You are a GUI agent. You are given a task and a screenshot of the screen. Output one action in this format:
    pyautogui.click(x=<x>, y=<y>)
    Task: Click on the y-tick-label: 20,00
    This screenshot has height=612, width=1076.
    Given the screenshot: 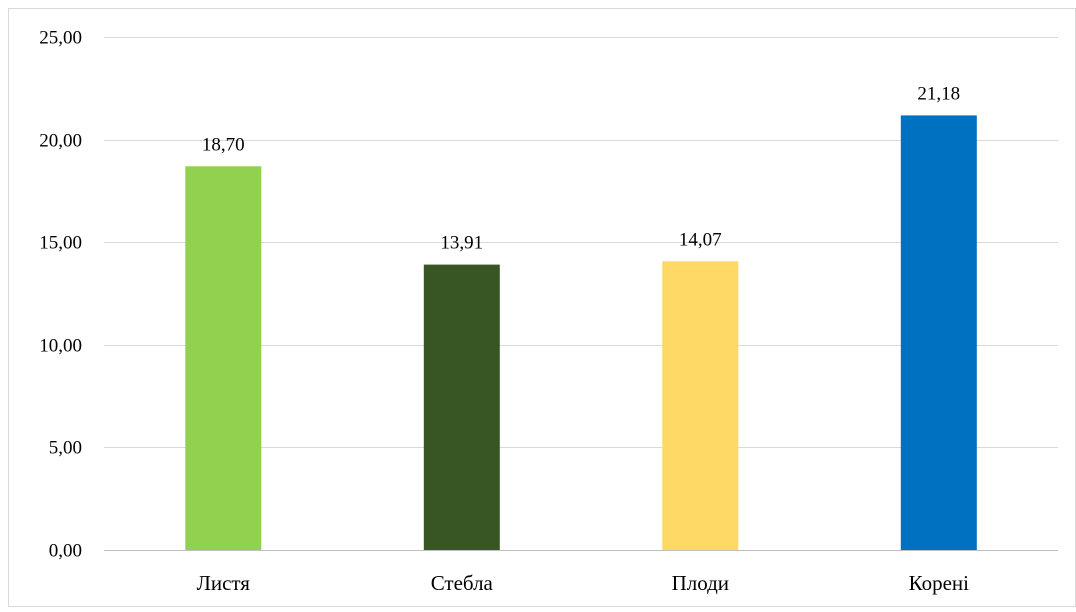 What is the action you would take?
    pyautogui.click(x=60, y=141)
    